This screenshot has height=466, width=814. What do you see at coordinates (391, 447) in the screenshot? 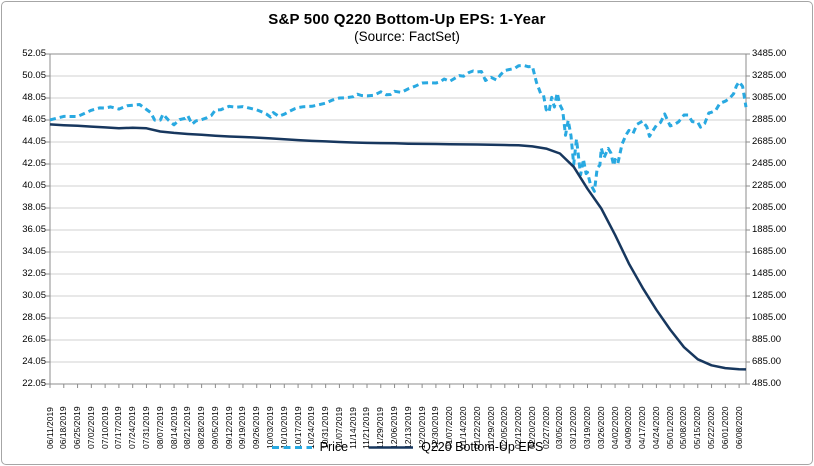
I see `eps-line-solid-swatch-icon` at bounding box center [391, 447].